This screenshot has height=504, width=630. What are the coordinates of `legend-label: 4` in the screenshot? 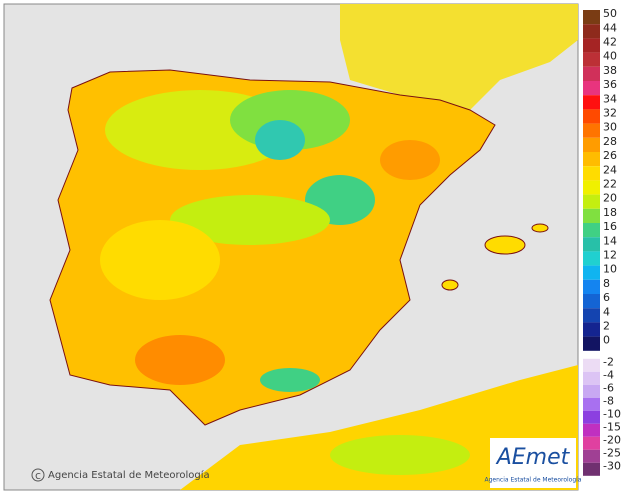 It's located at (606, 311).